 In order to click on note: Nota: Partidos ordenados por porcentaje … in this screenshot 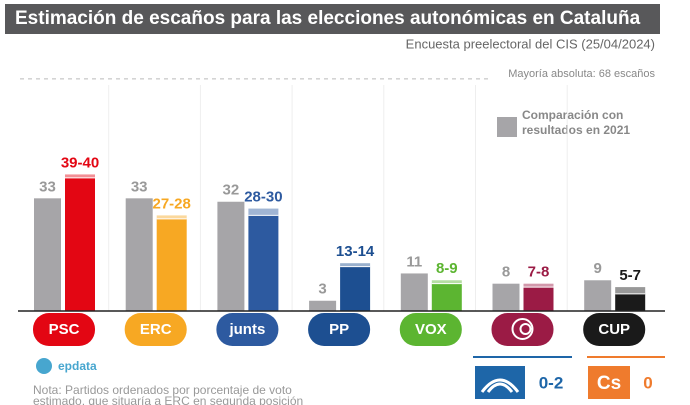, I will do `click(162, 390)`.